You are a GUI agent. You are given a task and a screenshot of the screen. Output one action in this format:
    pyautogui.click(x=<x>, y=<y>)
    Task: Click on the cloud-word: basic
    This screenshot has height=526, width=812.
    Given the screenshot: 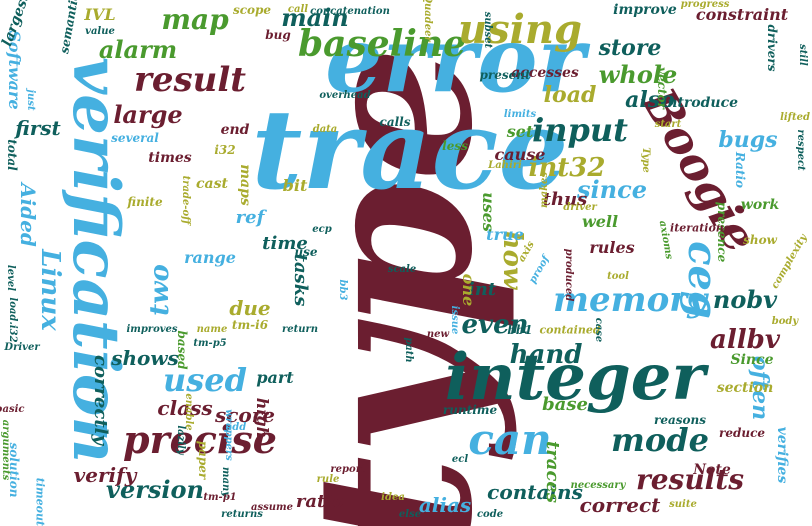 What is the action you would take?
    pyautogui.click(x=12, y=409)
    